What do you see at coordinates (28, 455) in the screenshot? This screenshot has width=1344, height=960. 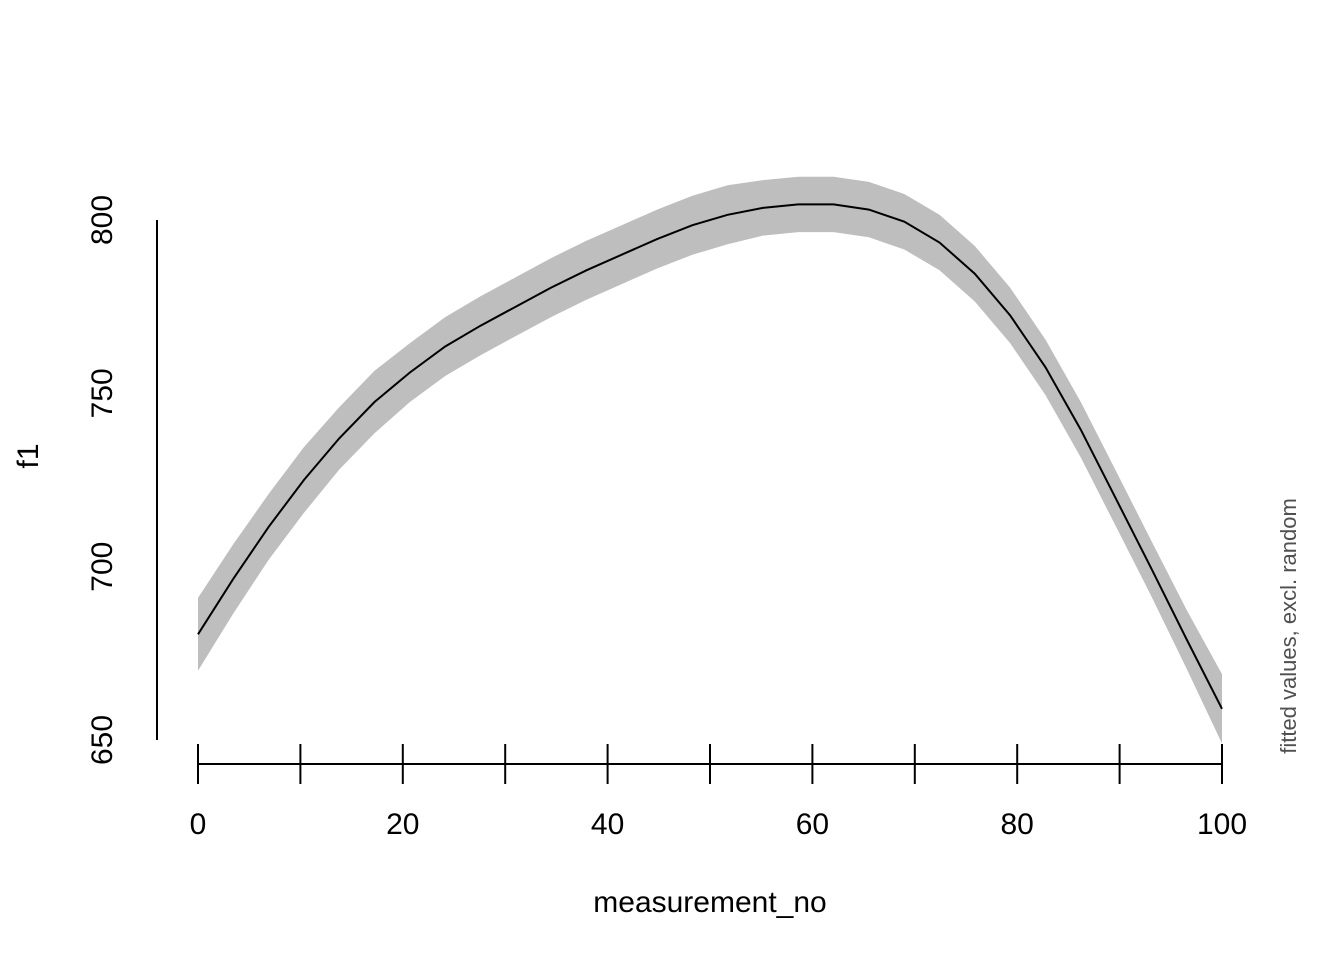 I see `y-axis-title: f1` at bounding box center [28, 455].